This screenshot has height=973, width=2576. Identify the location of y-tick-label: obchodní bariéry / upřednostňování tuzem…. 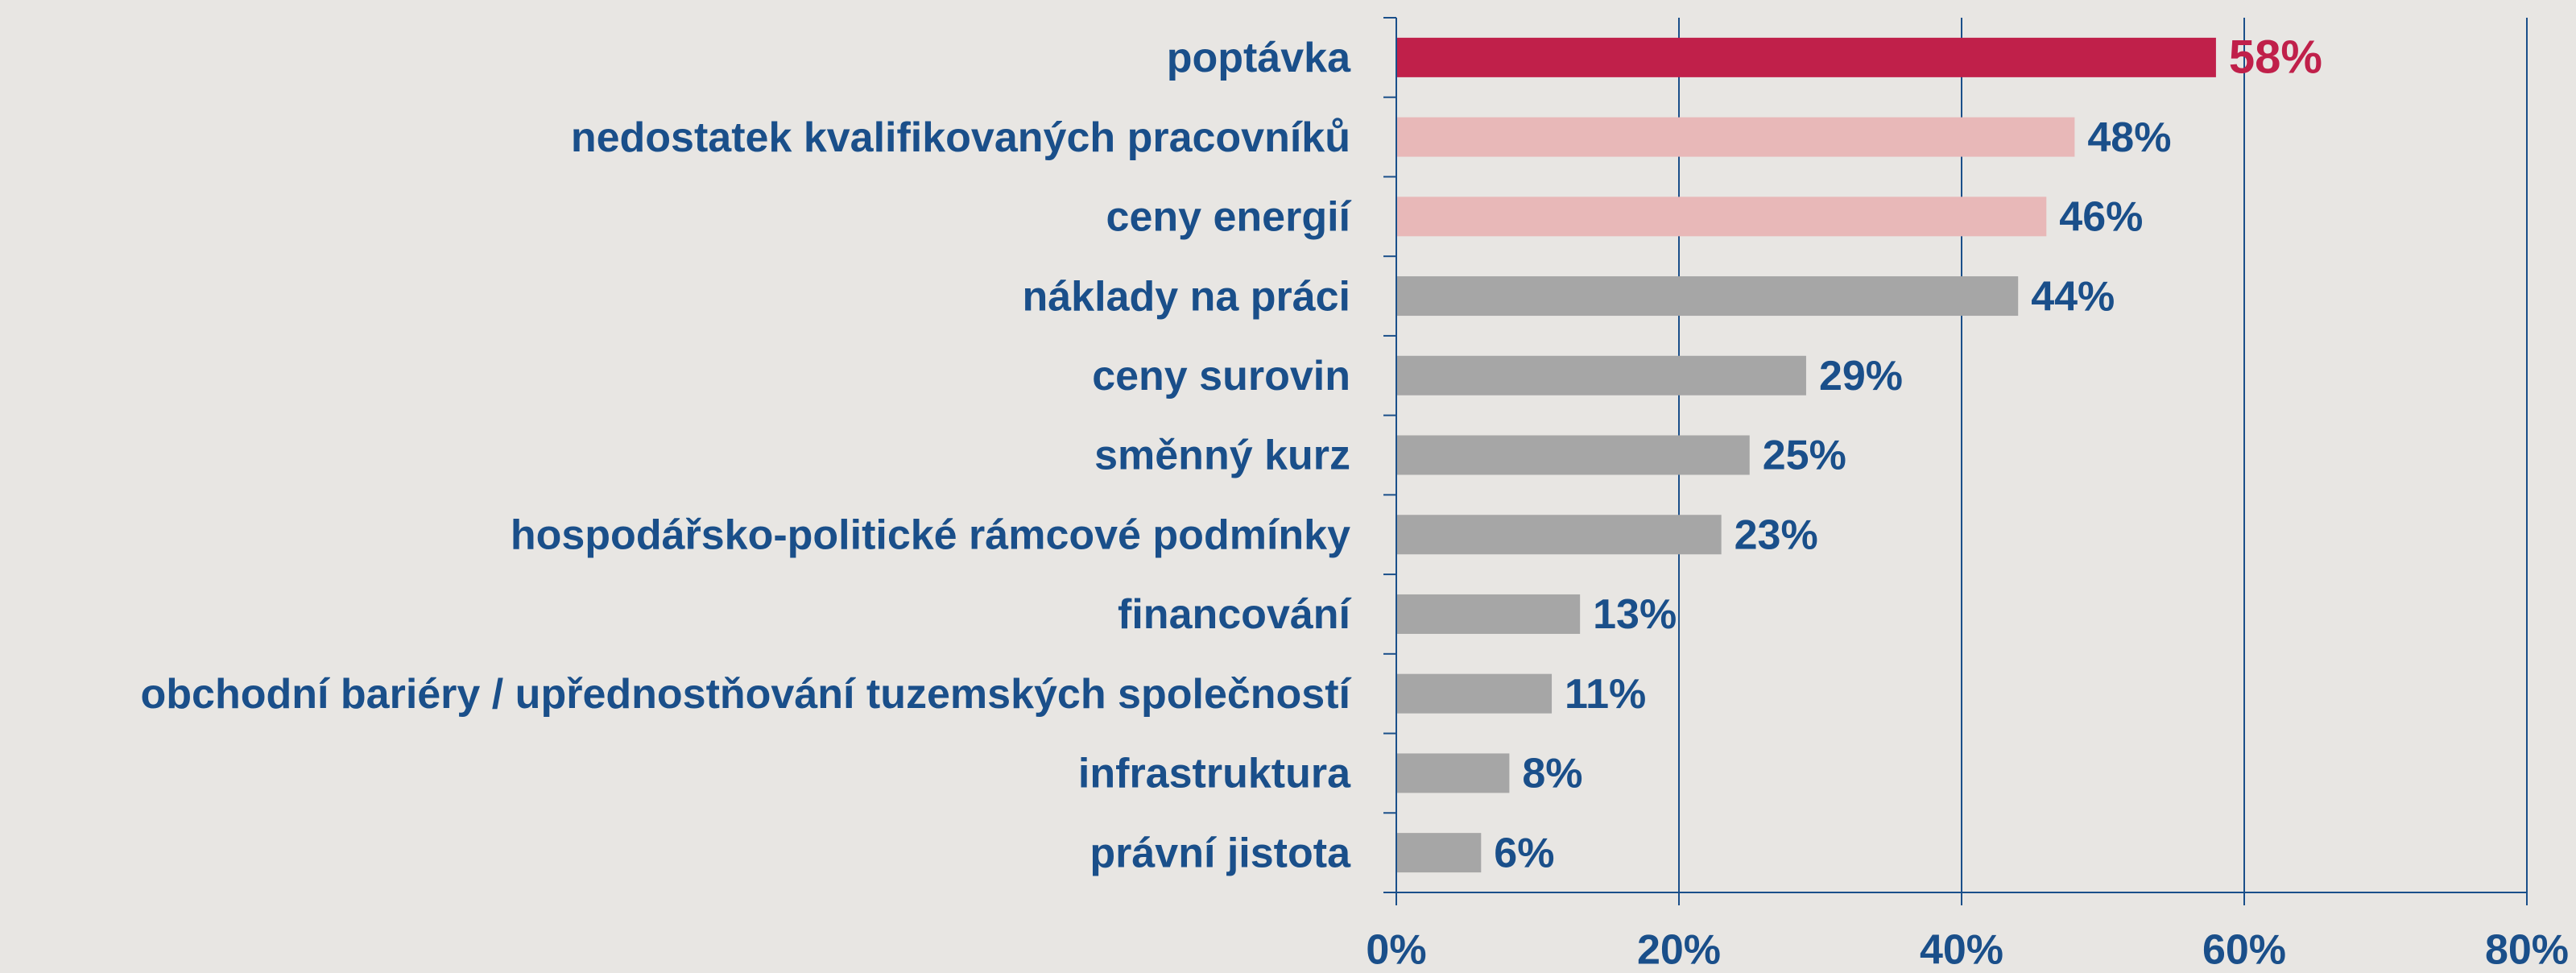
(746, 694).